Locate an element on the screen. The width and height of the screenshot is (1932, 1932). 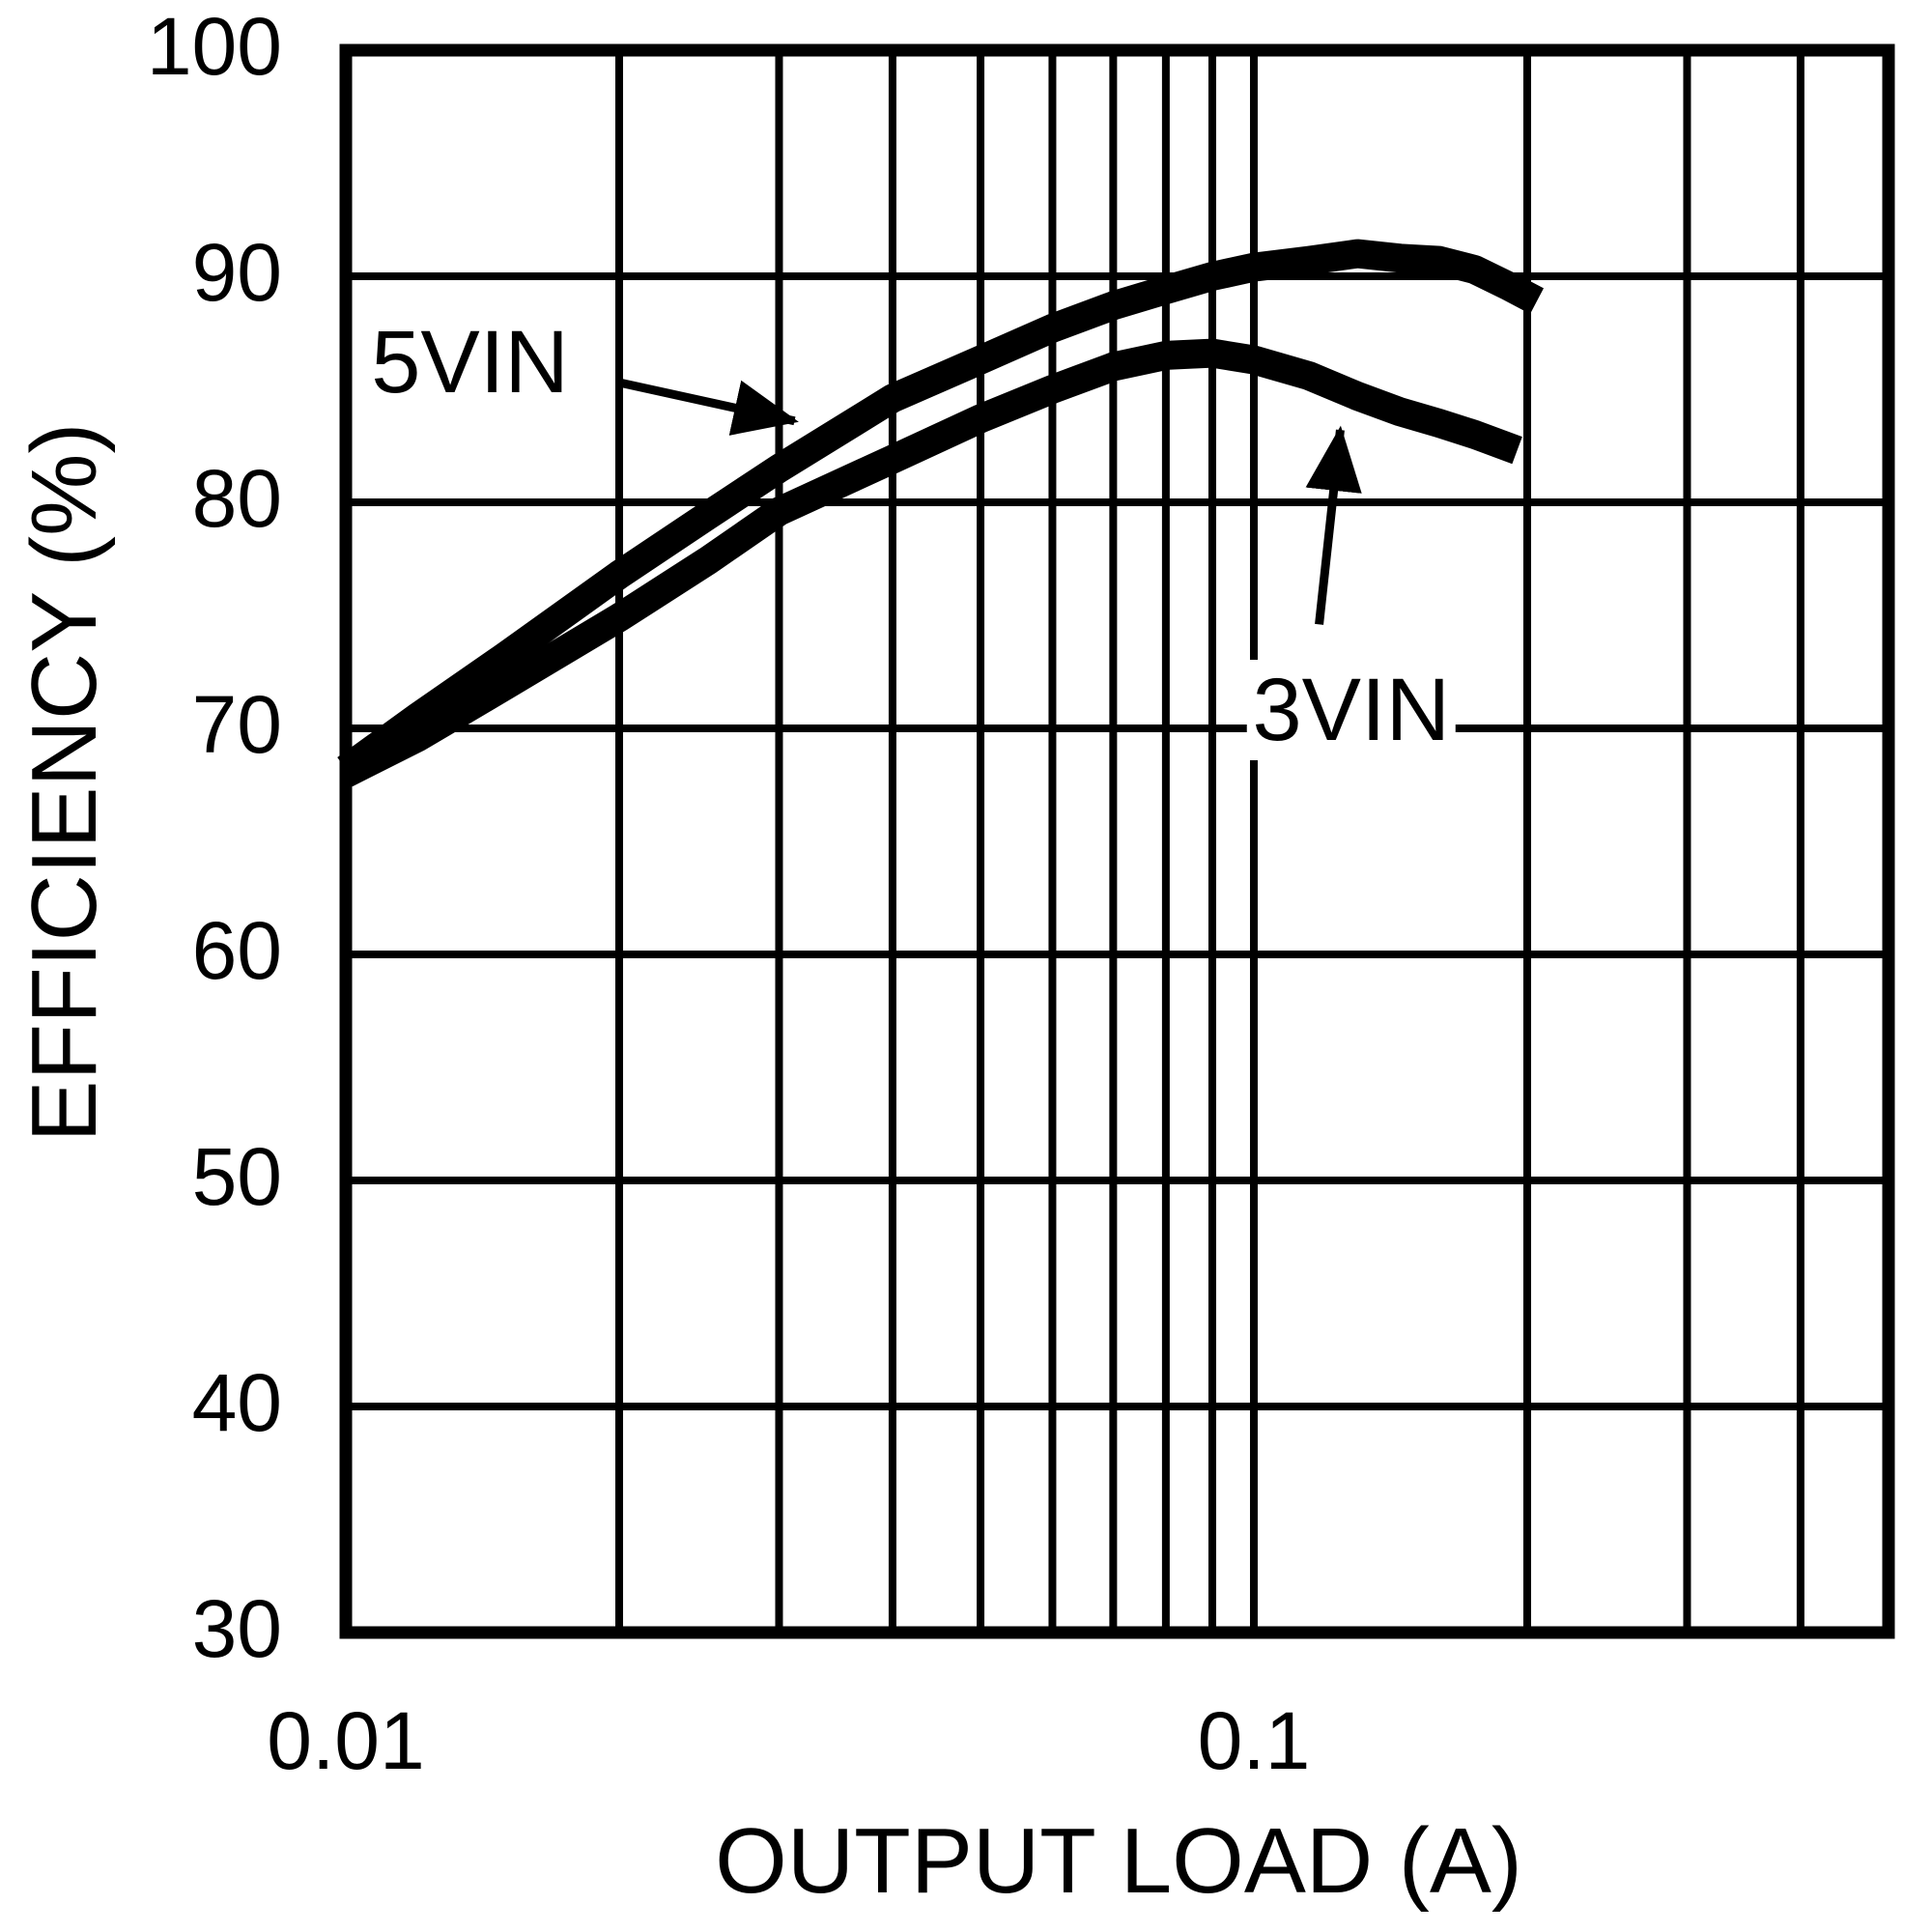
y-axis-title: EFFICIENCY (%) is located at coordinates (64, 782).